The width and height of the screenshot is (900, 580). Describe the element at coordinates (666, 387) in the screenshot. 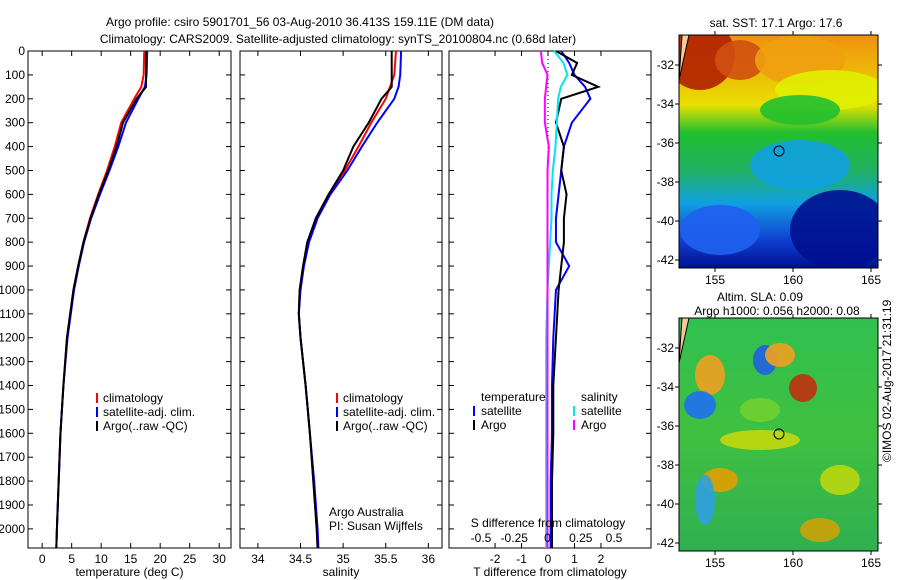

I see `y-tick-label: -34` at that location.